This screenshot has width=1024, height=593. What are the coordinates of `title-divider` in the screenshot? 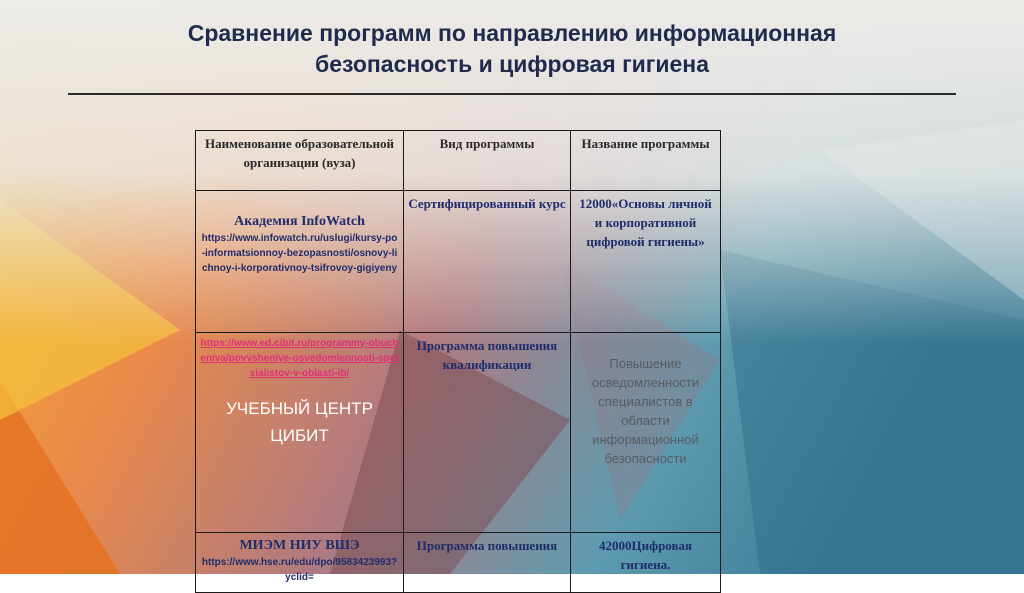 It's located at (512, 94).